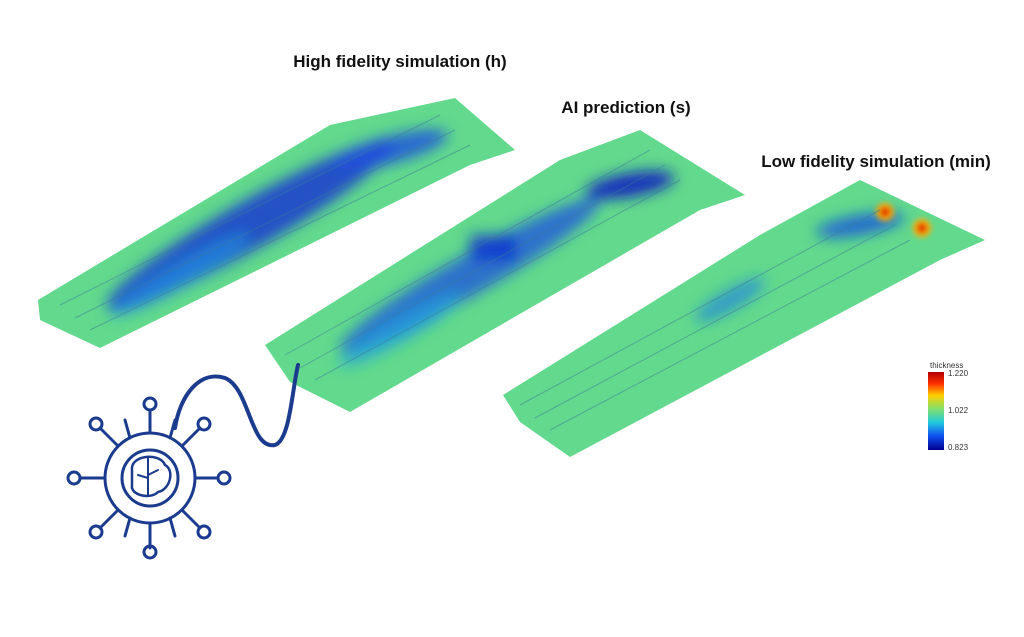  I want to click on label: High fidelity simulation (h), so click(399, 61).